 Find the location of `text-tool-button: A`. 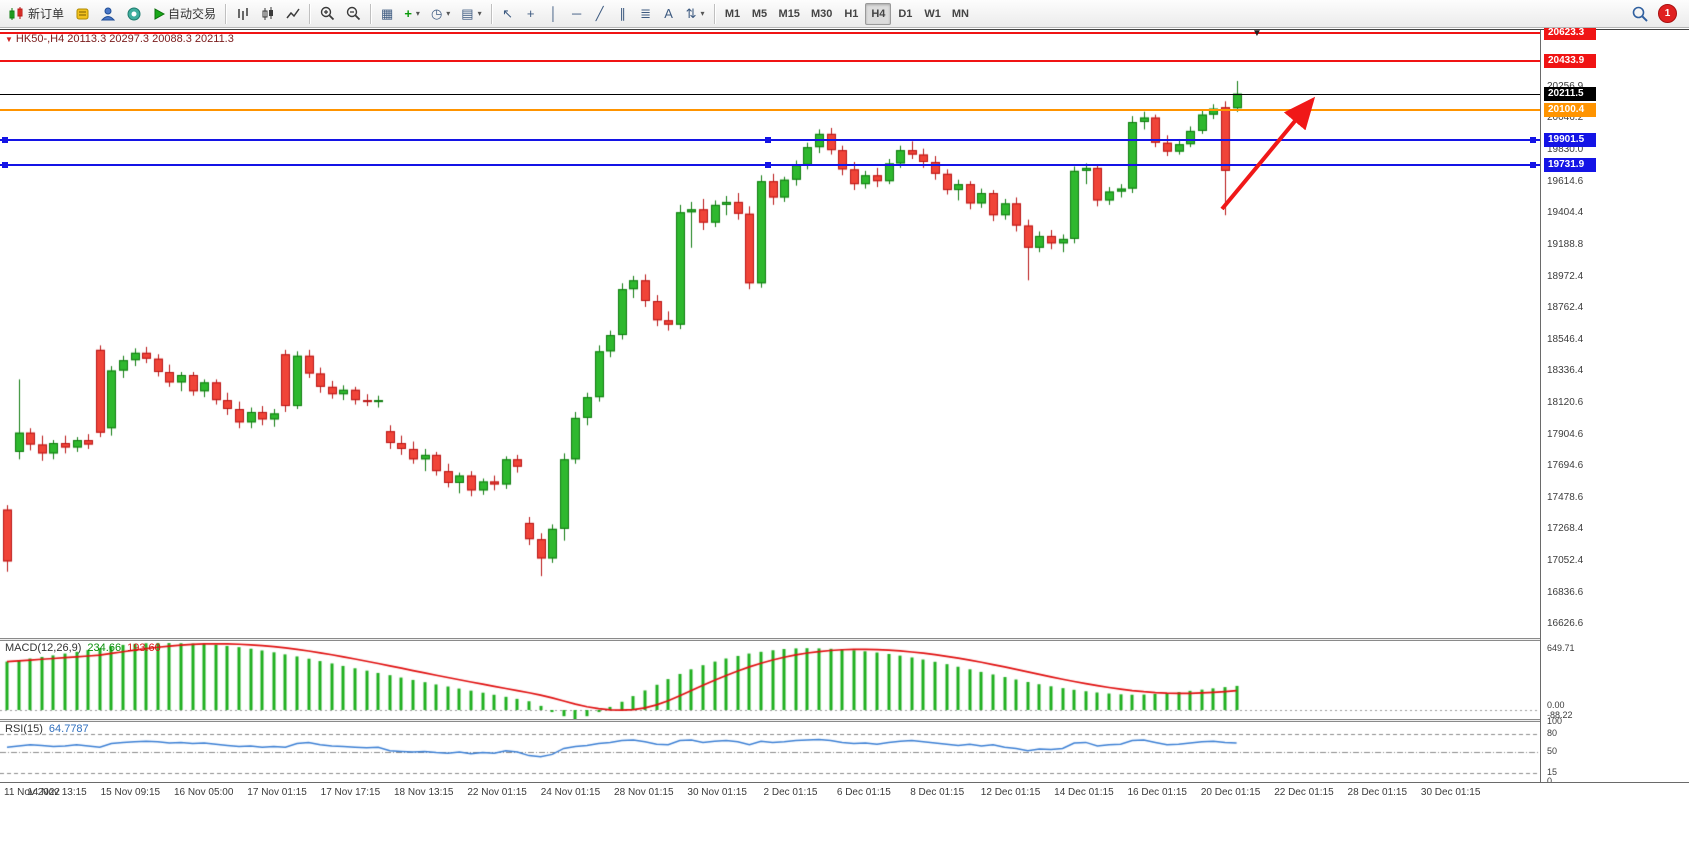

text-tool-button: A is located at coordinates (669, 14).